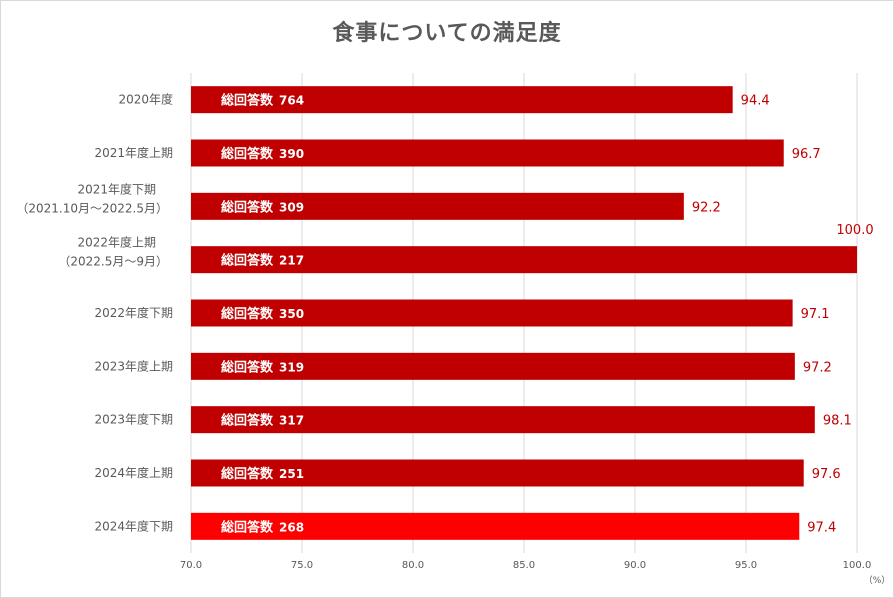 This screenshot has width=894, height=598. What do you see at coordinates (133, 472) in the screenshot?
I see `category-label: 2024年度上期` at bounding box center [133, 472].